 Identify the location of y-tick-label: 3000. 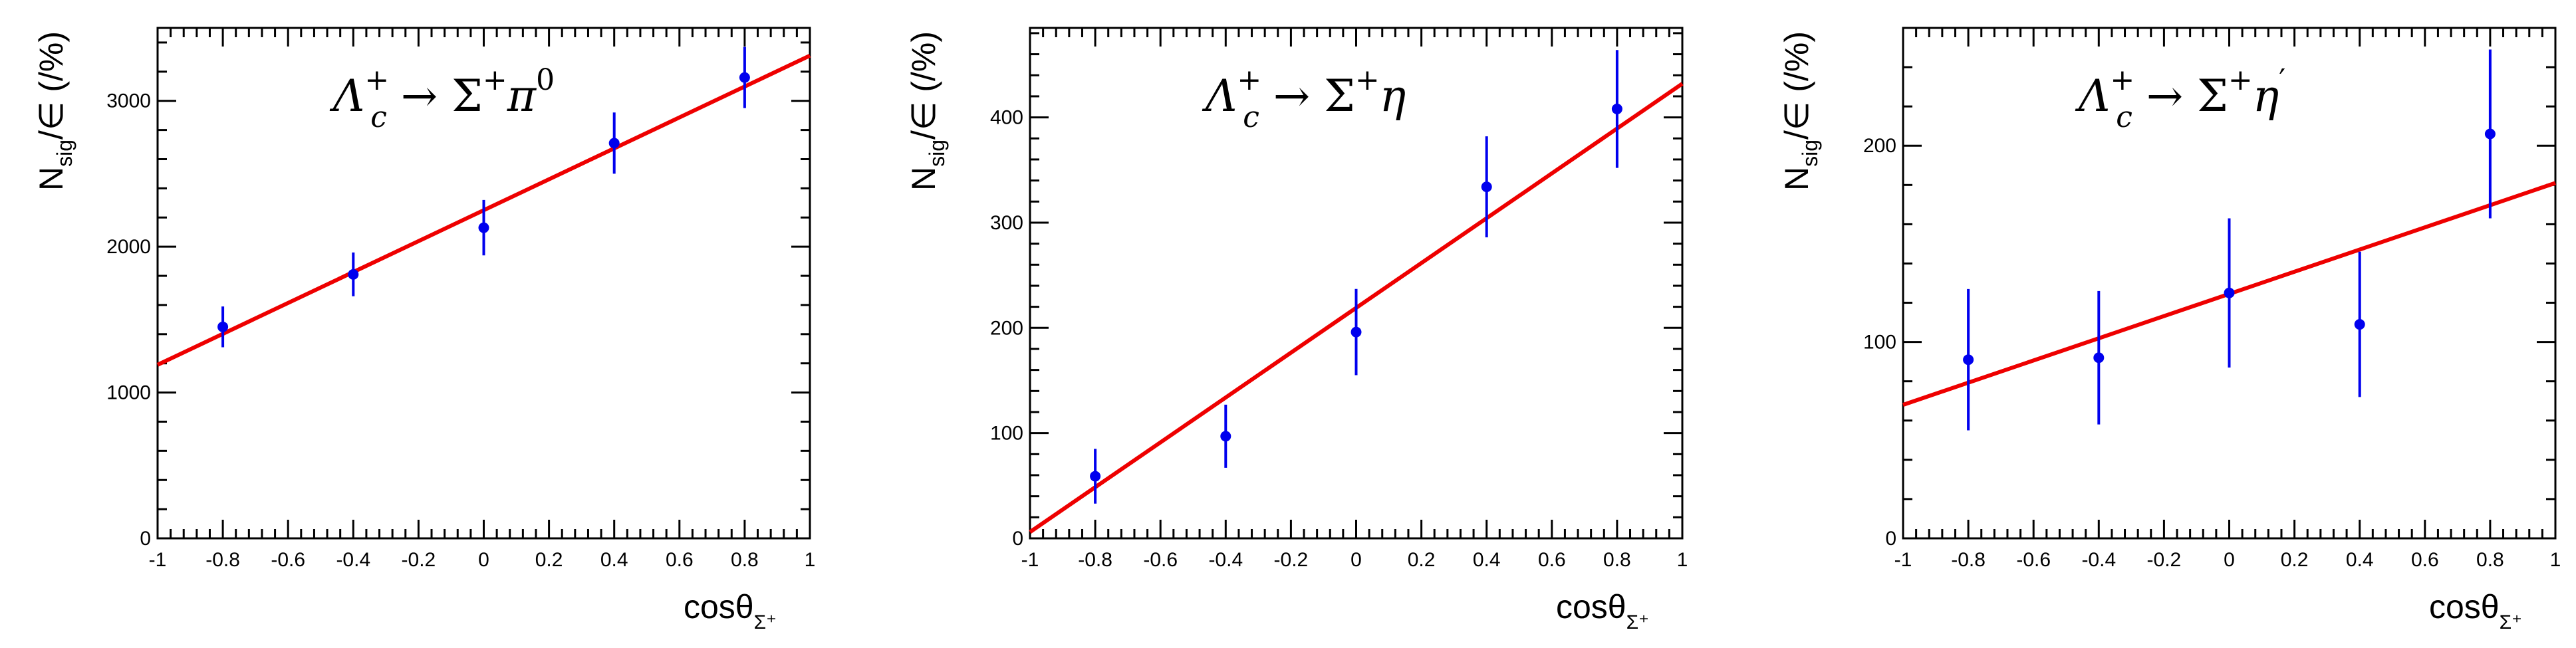
(128, 101).